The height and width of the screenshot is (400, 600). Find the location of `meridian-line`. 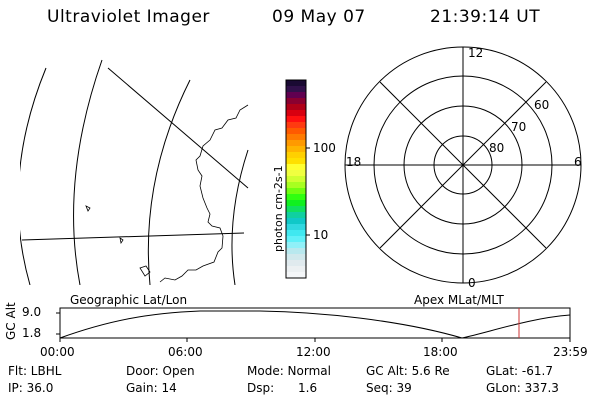

meridian-line is located at coordinates (178, 128).